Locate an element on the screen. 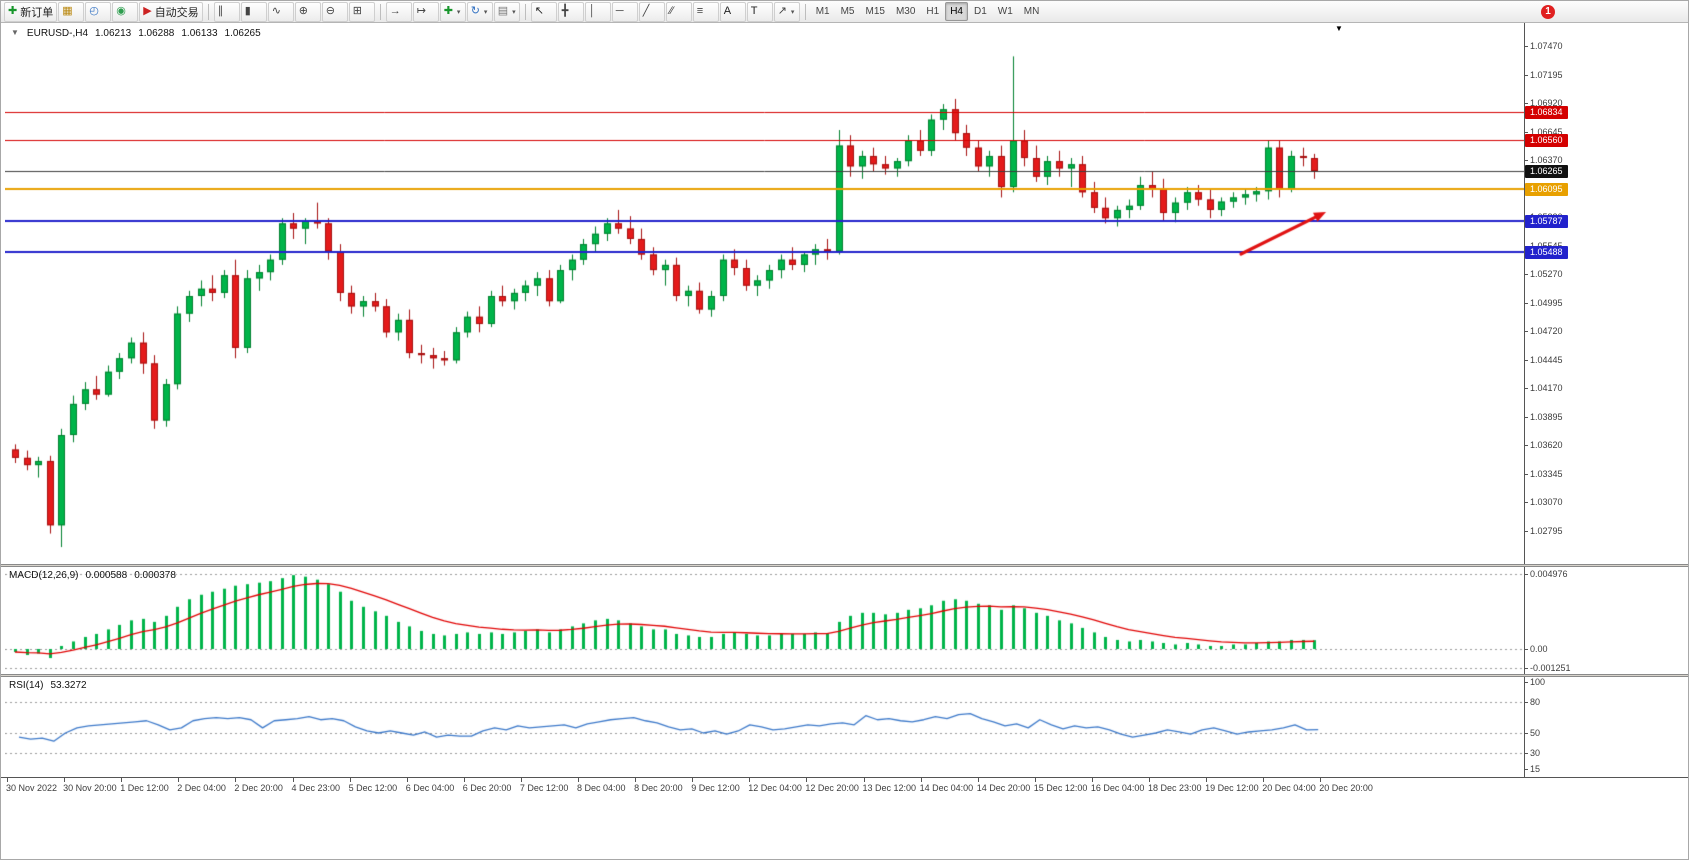  toolbar-vertical-line-button: │ is located at coordinates (597, 11).